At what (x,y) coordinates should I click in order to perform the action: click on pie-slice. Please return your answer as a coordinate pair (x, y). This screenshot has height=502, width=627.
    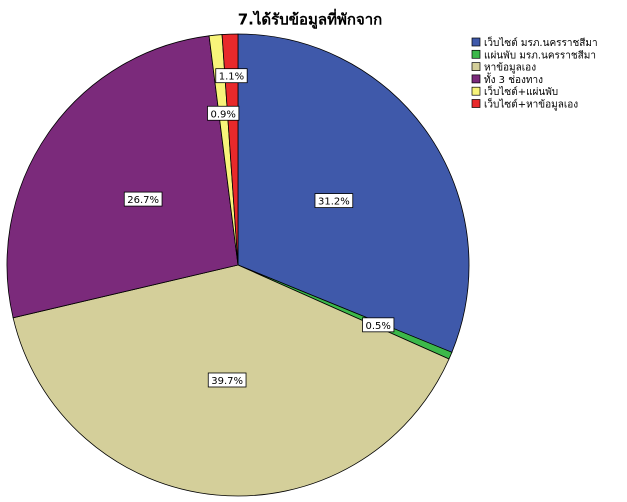
    Looking at the image, I should click on (230, 149).